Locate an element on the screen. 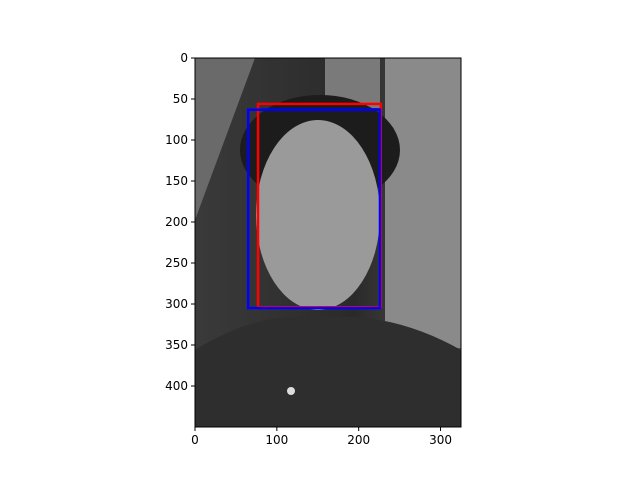  x-tick-label: 0 is located at coordinates (195, 440).